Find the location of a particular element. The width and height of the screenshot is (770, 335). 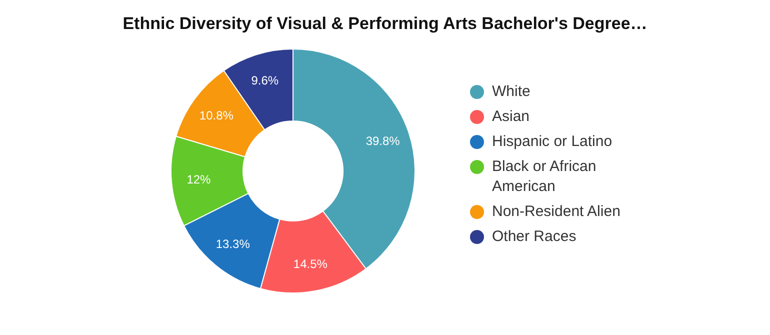

data-label: 14.5% is located at coordinates (310, 264).